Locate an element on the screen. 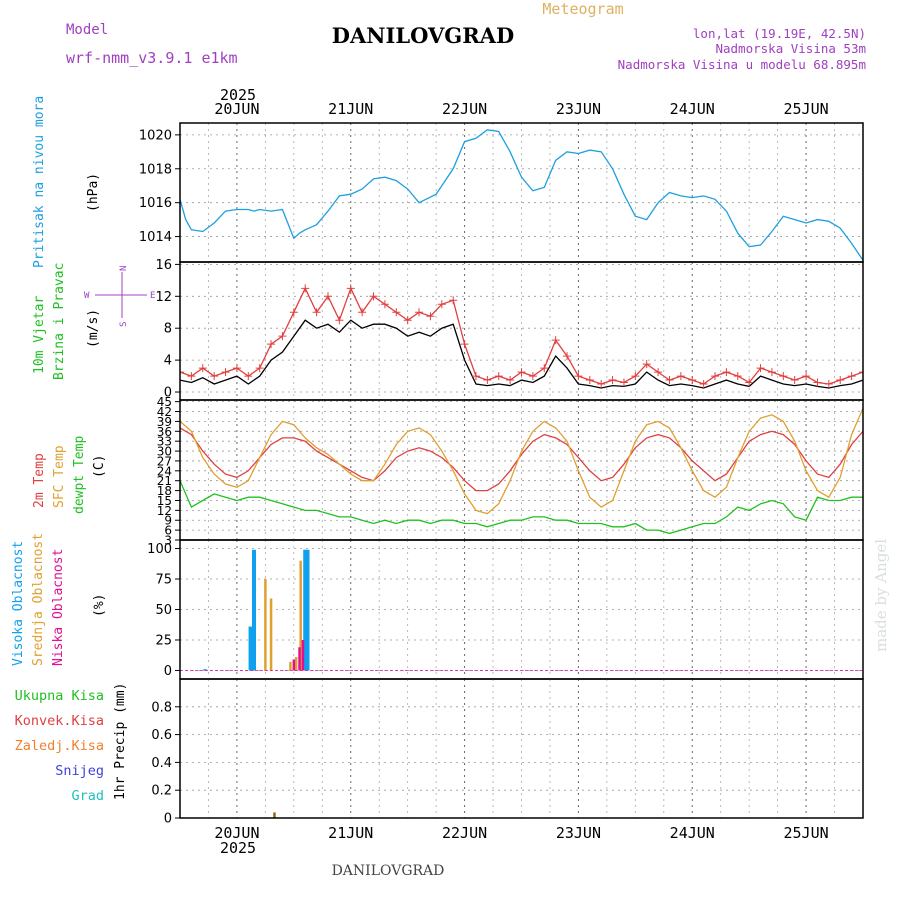 This screenshot has width=900, height=900. y-tick-label: 0.6 is located at coordinates (161, 735).